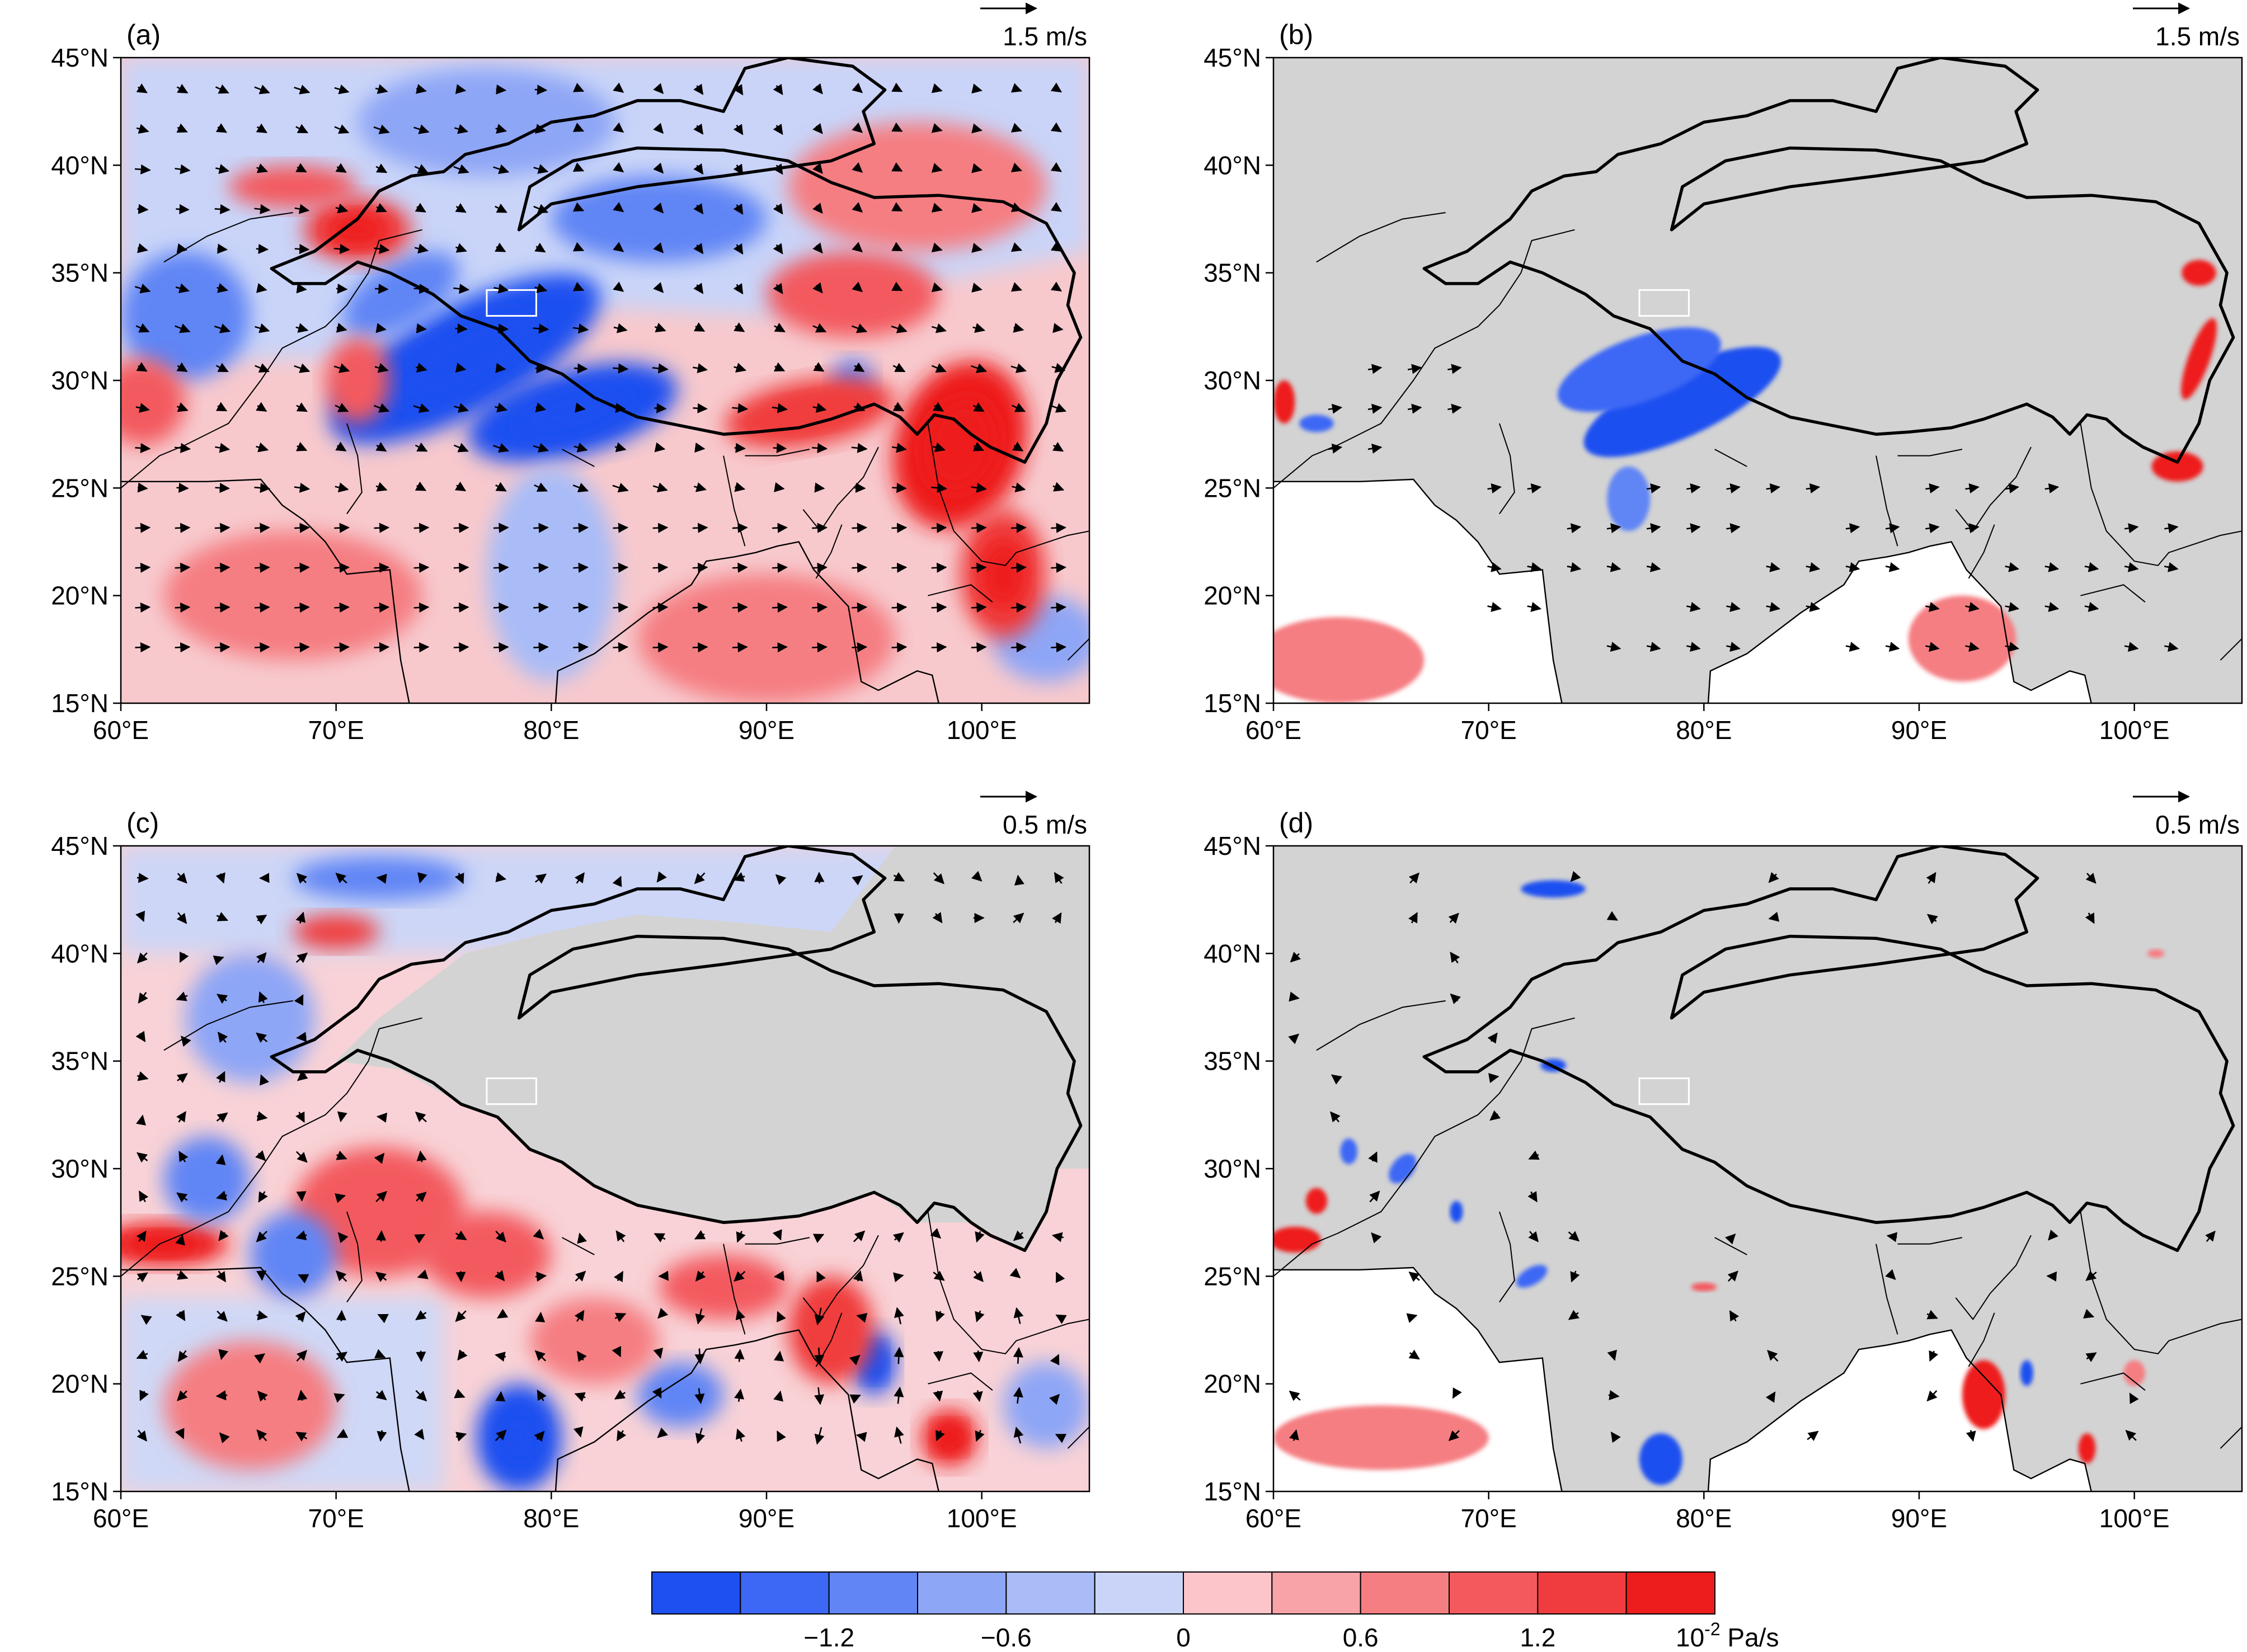 The height and width of the screenshot is (1652, 2247). What do you see at coordinates (1582, 1593) in the screenshot?
I see `colorbar-swatch` at bounding box center [1582, 1593].